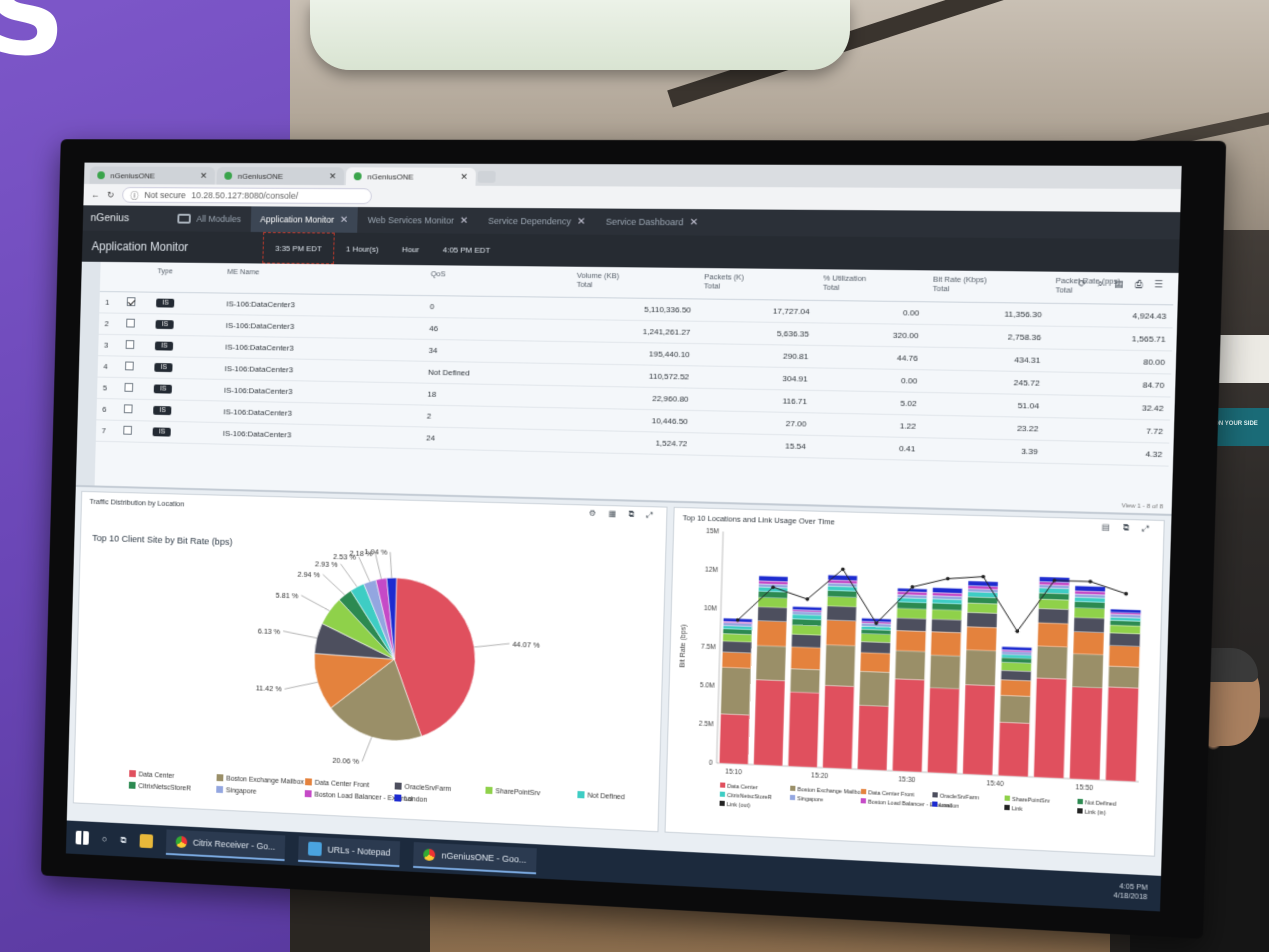  Describe the element at coordinates (466, 249) in the screenshot. I see `end-time-picker: 4:05 PM EDT` at that location.